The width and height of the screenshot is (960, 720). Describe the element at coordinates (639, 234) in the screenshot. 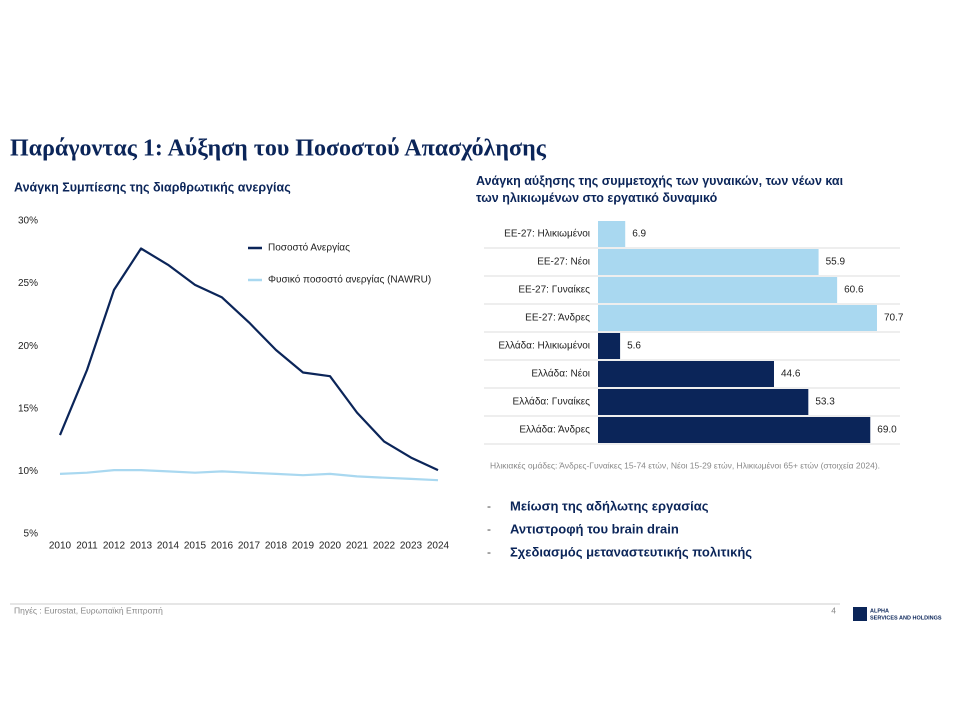

I see `data-label: 6.9` at that location.